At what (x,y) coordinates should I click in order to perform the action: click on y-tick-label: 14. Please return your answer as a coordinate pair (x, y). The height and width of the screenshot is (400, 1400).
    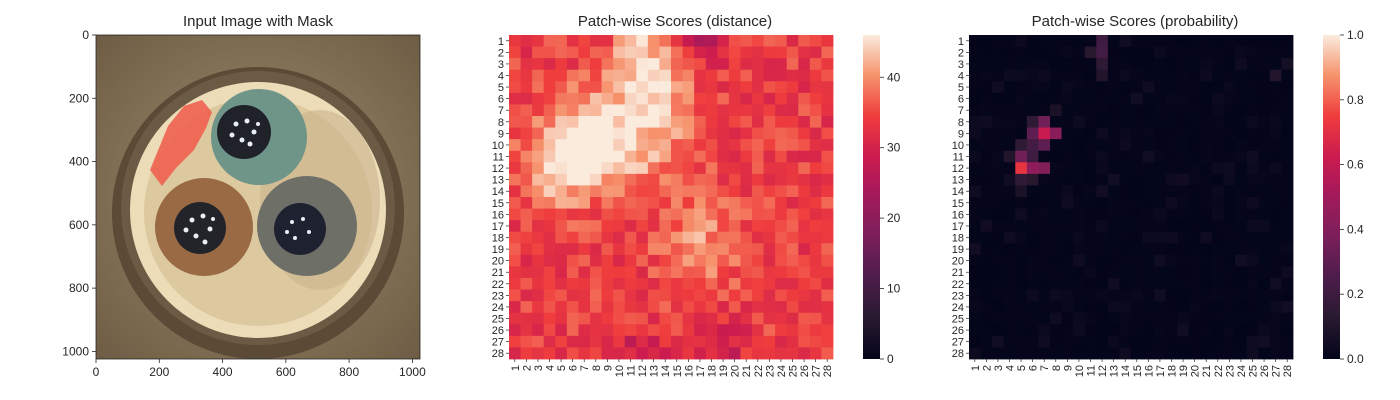
    Looking at the image, I should click on (498, 192).